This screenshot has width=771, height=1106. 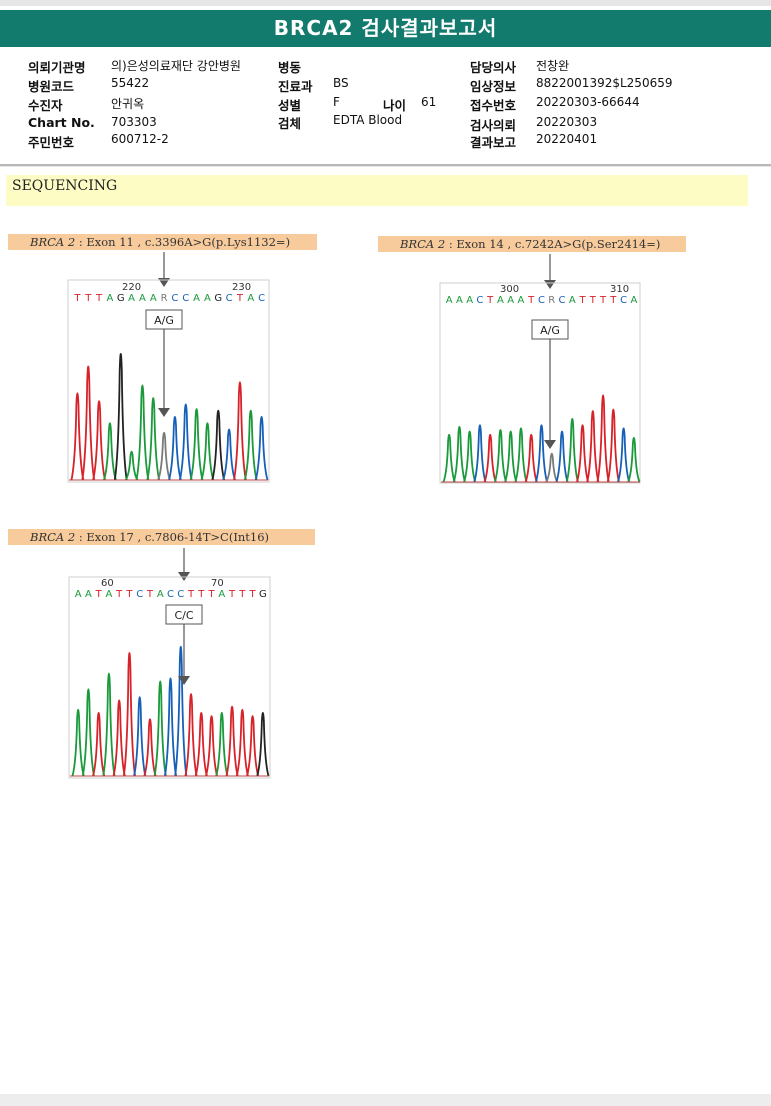 What do you see at coordinates (131, 287) in the screenshot?
I see `position-left: 220` at bounding box center [131, 287].